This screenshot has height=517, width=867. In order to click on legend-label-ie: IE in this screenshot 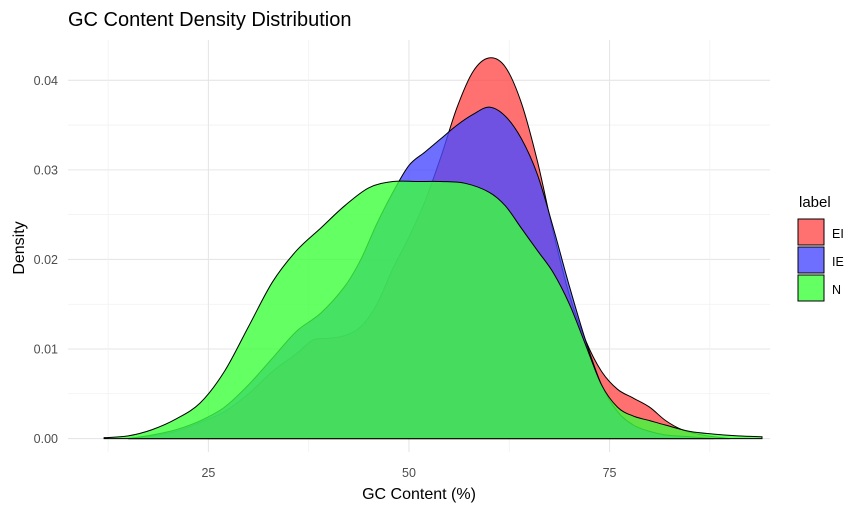, I will do `click(838, 262)`.